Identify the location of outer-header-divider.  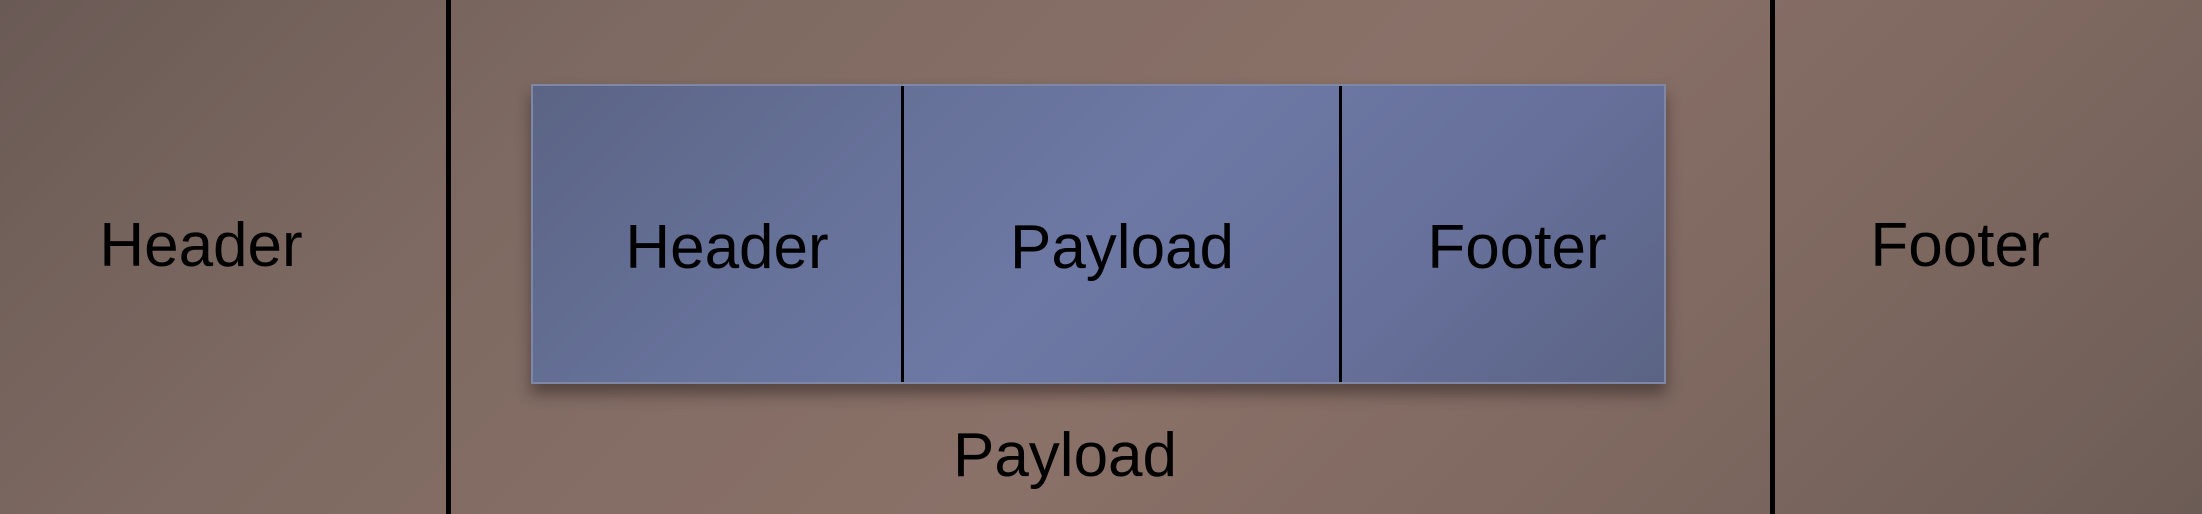
(448, 257).